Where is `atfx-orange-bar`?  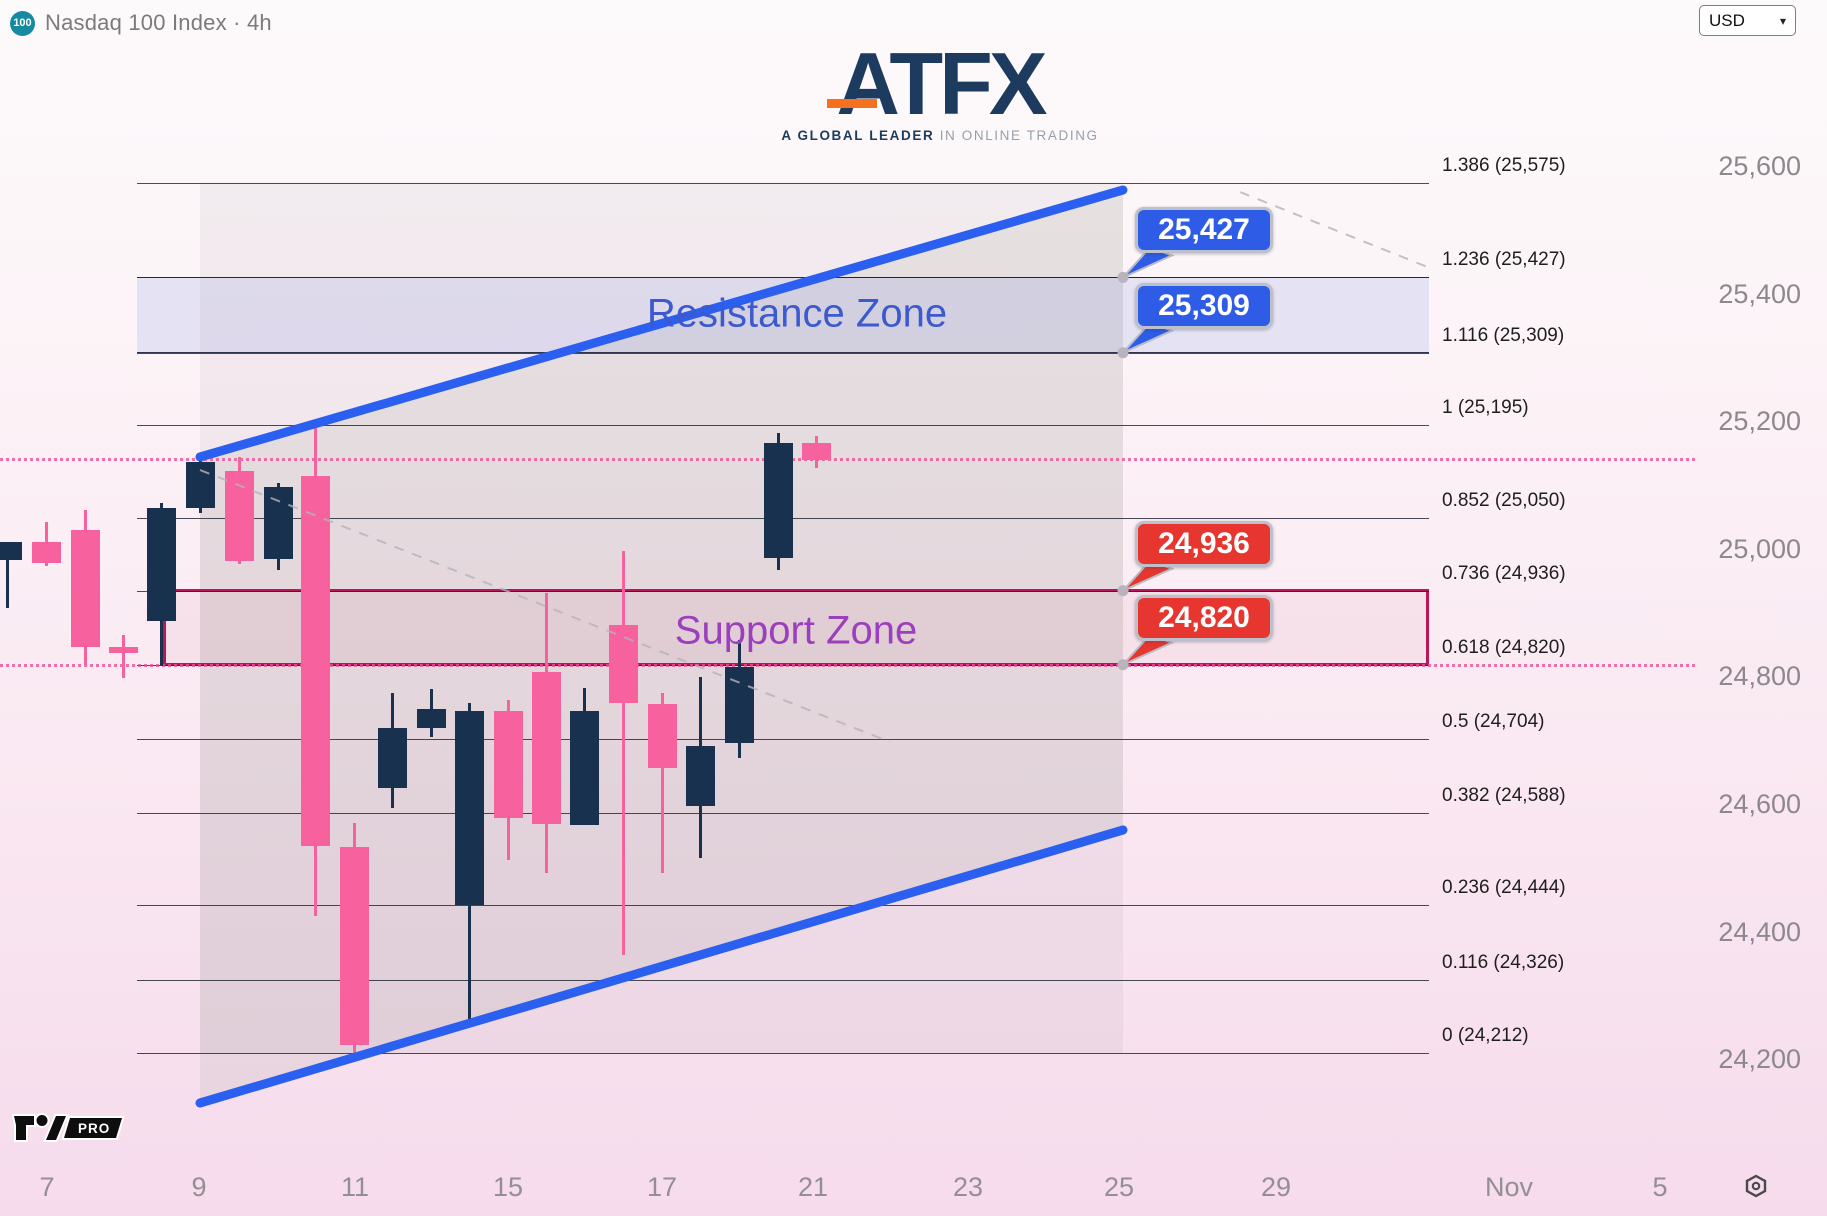 atfx-orange-bar is located at coordinates (852, 103).